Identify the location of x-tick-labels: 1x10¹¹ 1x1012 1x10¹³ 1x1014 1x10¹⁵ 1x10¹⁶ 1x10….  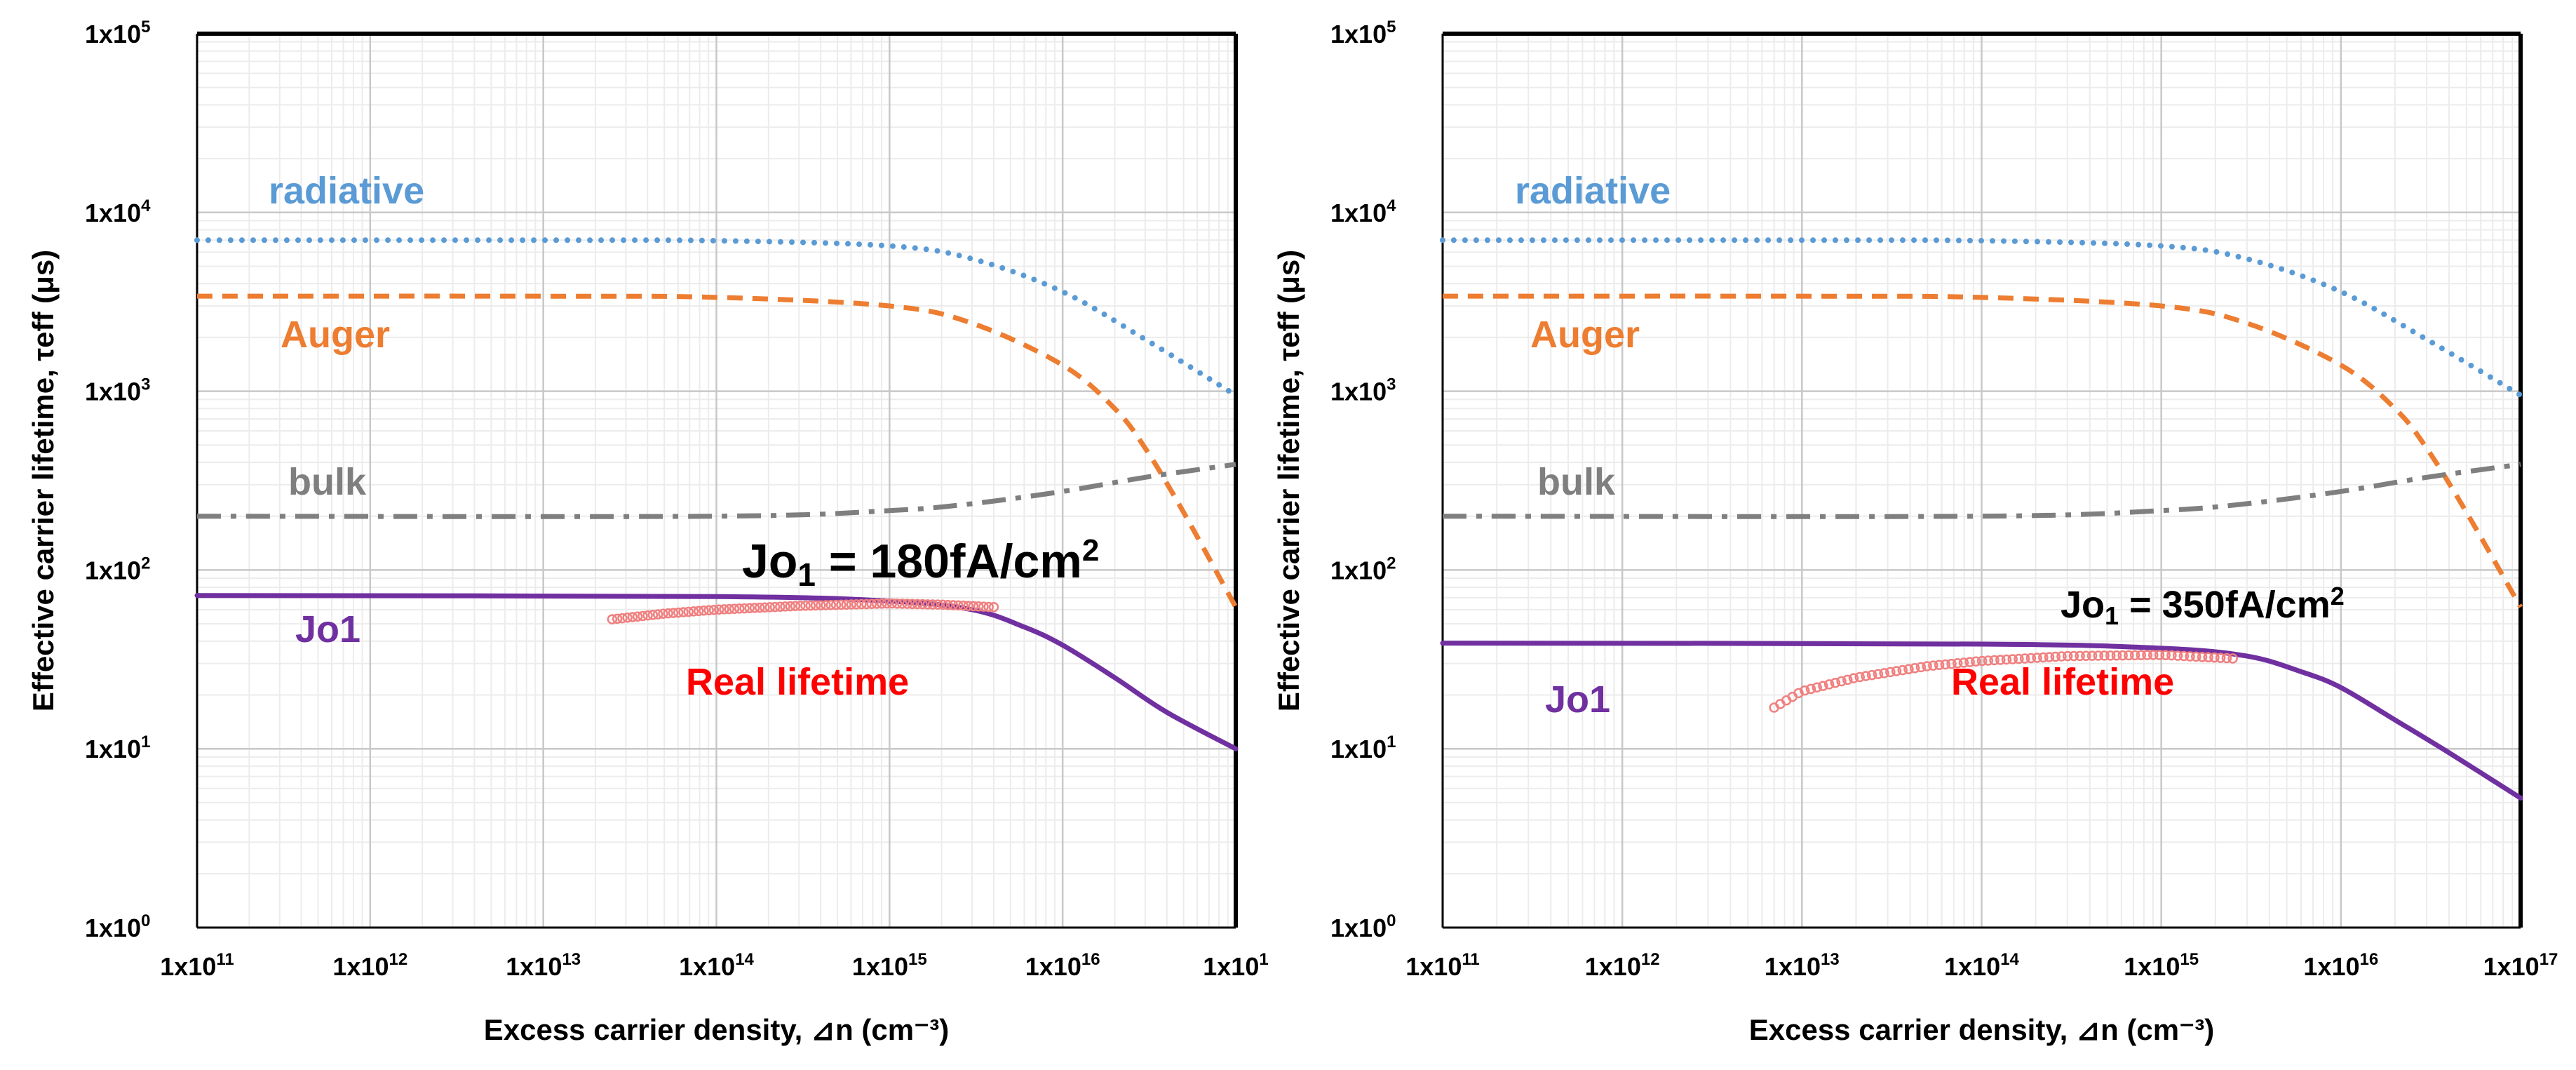
(714, 965).